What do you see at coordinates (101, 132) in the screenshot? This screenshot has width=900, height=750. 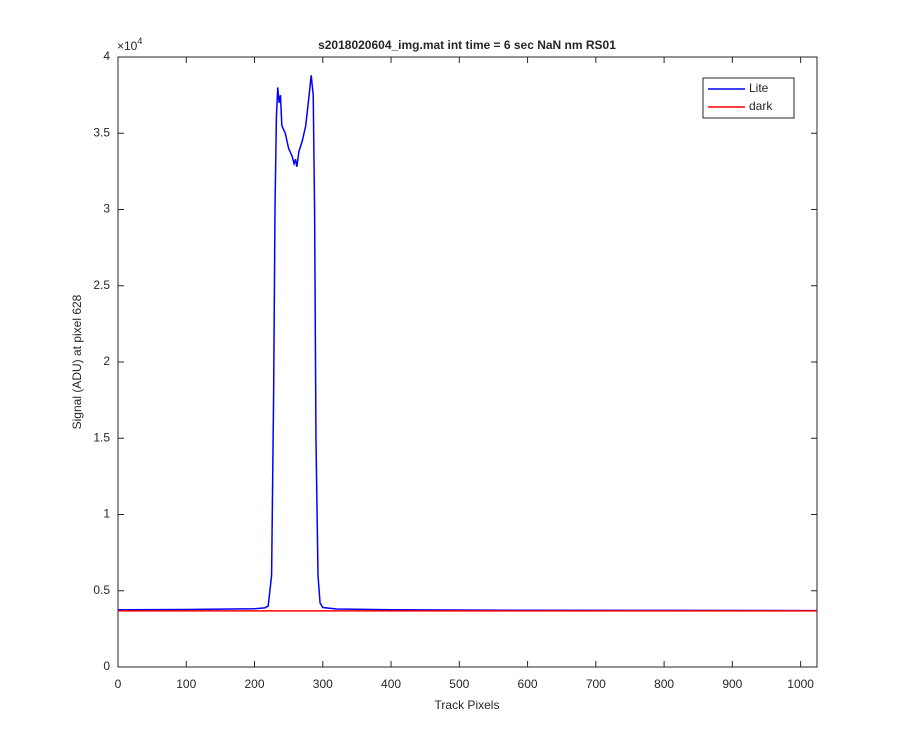 I see `y-tick-label: 3.5` at bounding box center [101, 132].